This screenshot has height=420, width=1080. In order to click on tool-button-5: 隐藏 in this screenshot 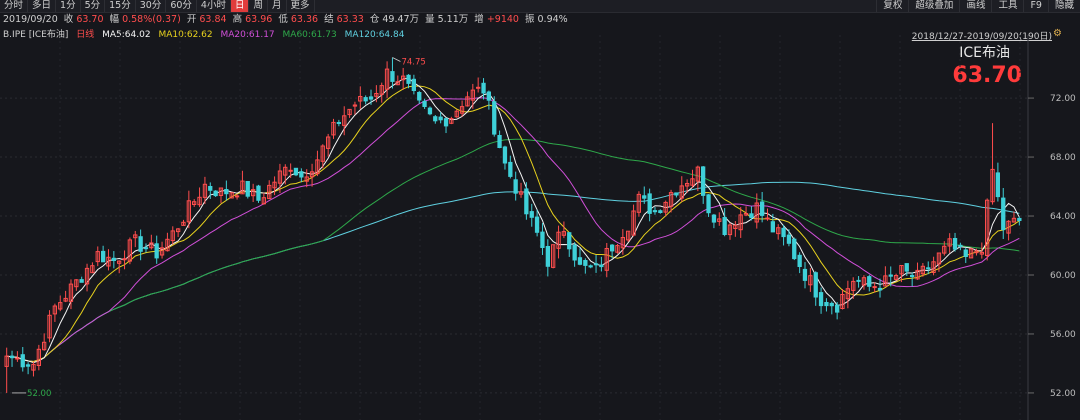, I will do `click(1063, 6)`.